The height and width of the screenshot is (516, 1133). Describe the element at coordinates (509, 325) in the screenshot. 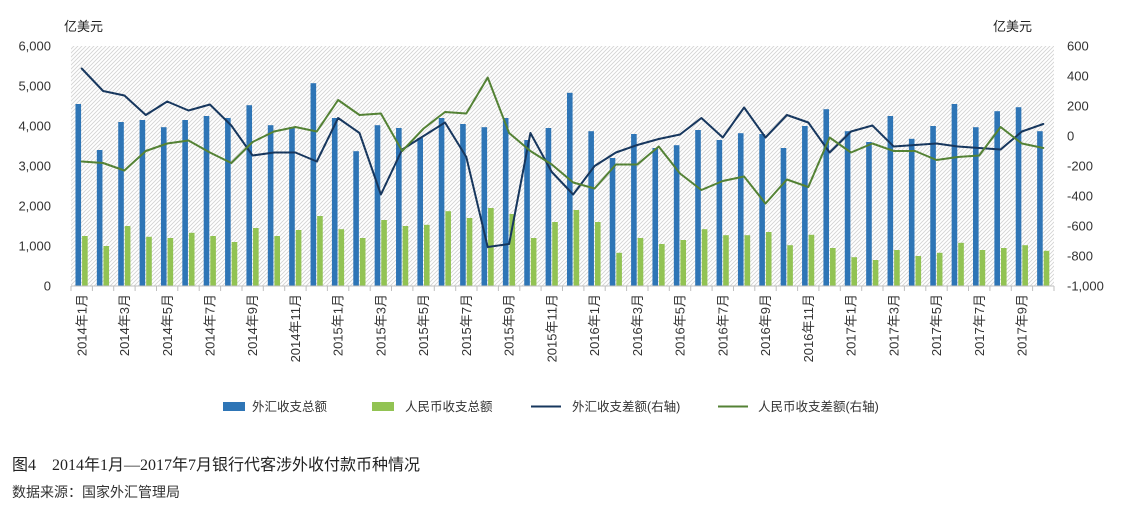

I see `x-tick-label: 2015年9月` at that location.